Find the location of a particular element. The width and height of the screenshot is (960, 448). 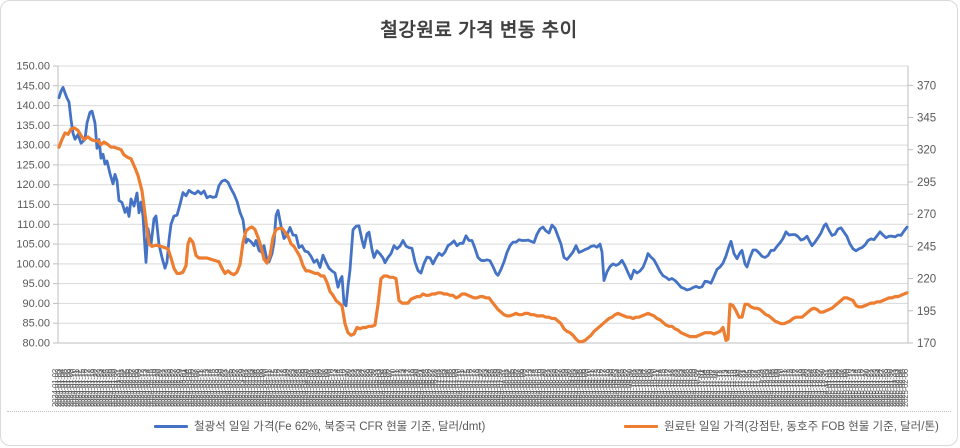

x-axis-date-label: 2024-04-02 is located at coordinates (248, 387).